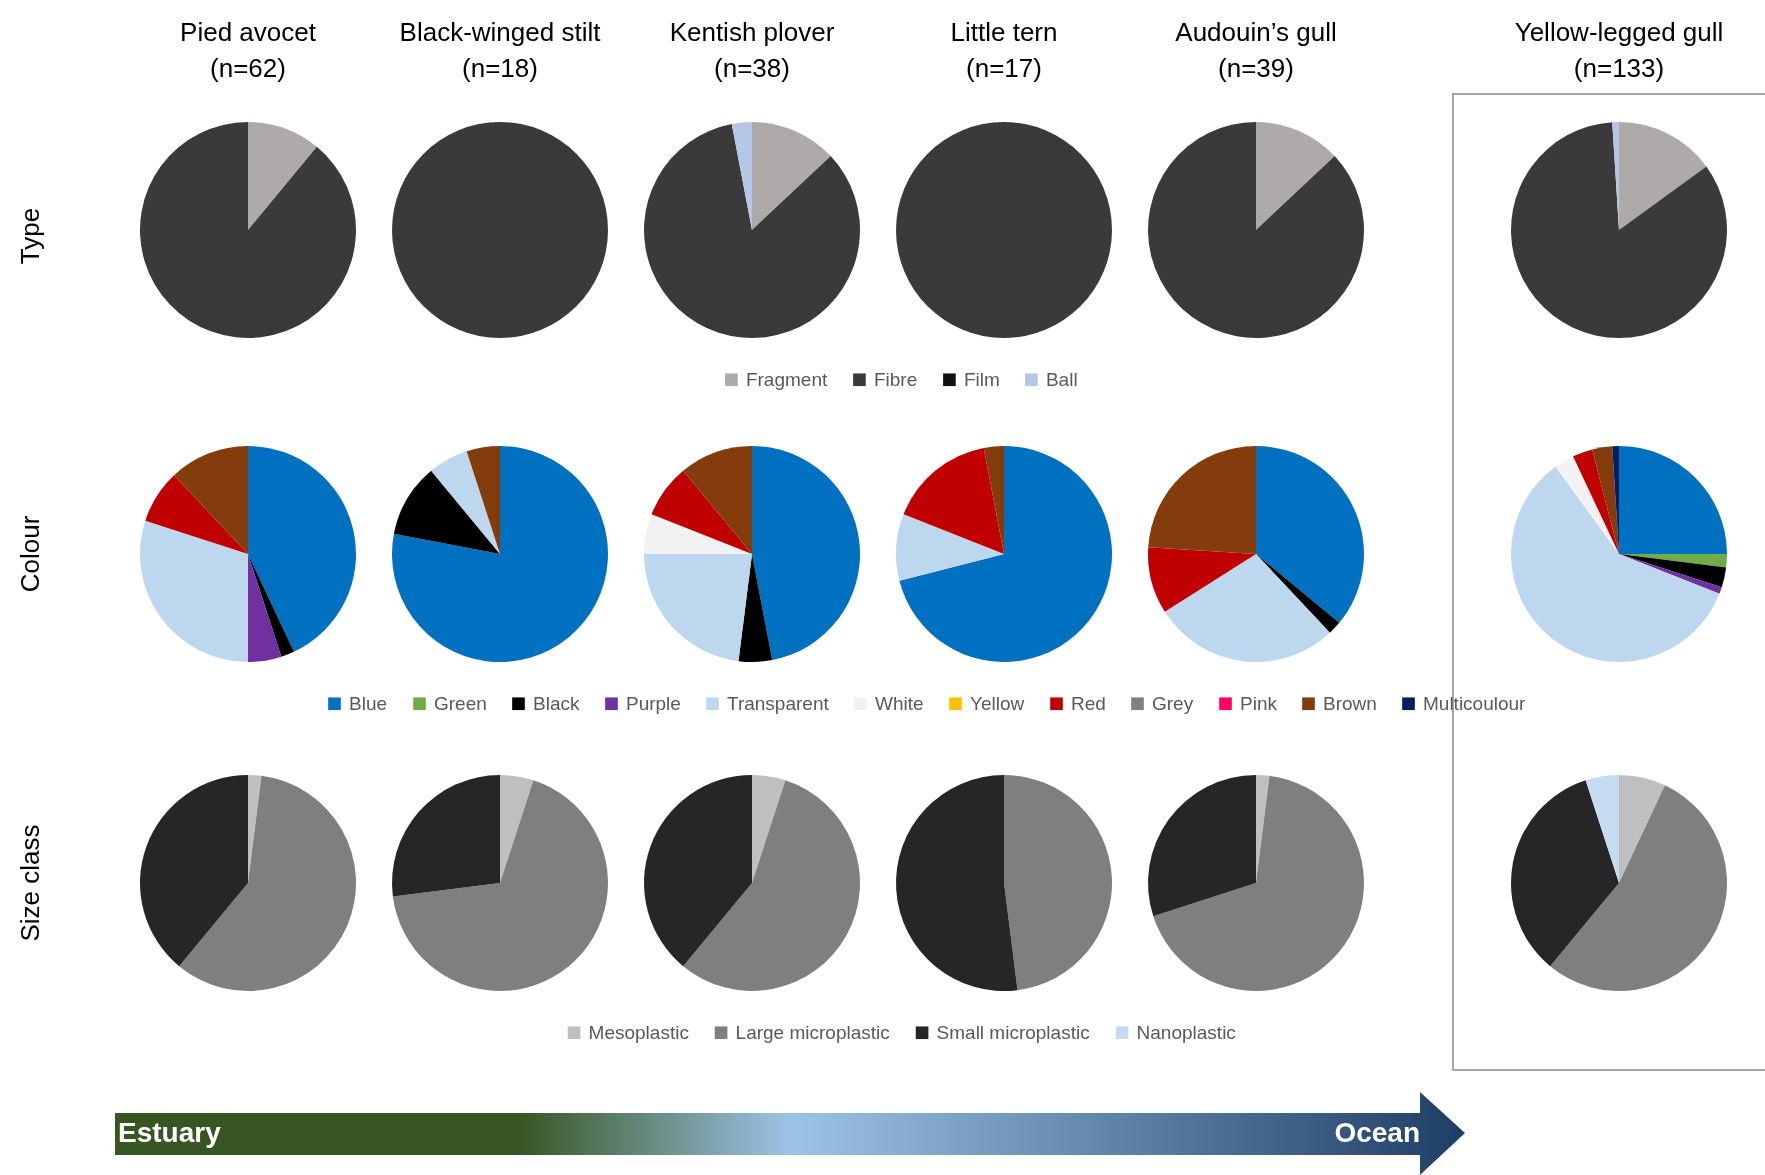  What do you see at coordinates (1061, 379) in the screenshot?
I see `legend-label: Ball` at bounding box center [1061, 379].